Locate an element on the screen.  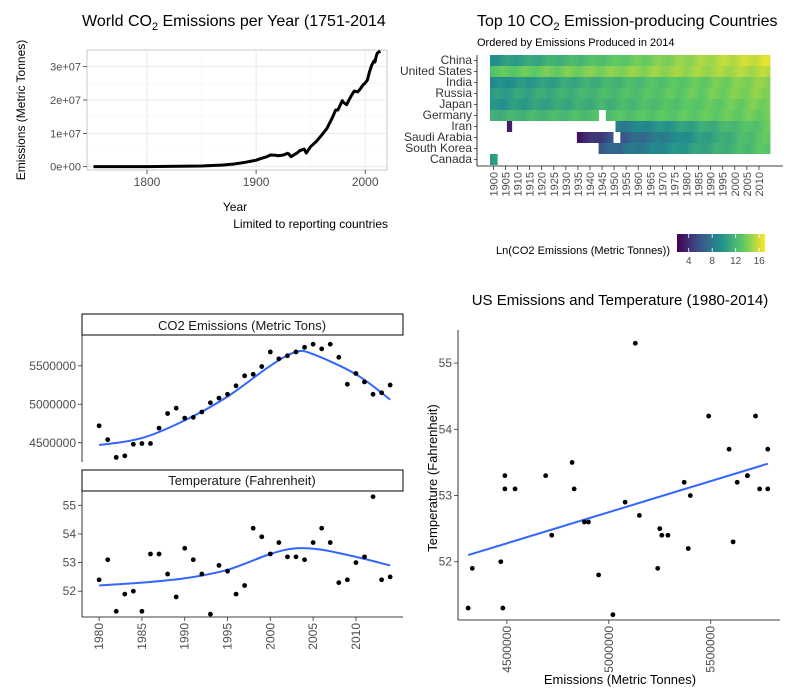
heatmap-country-label: Canada is located at coordinates (451, 159).